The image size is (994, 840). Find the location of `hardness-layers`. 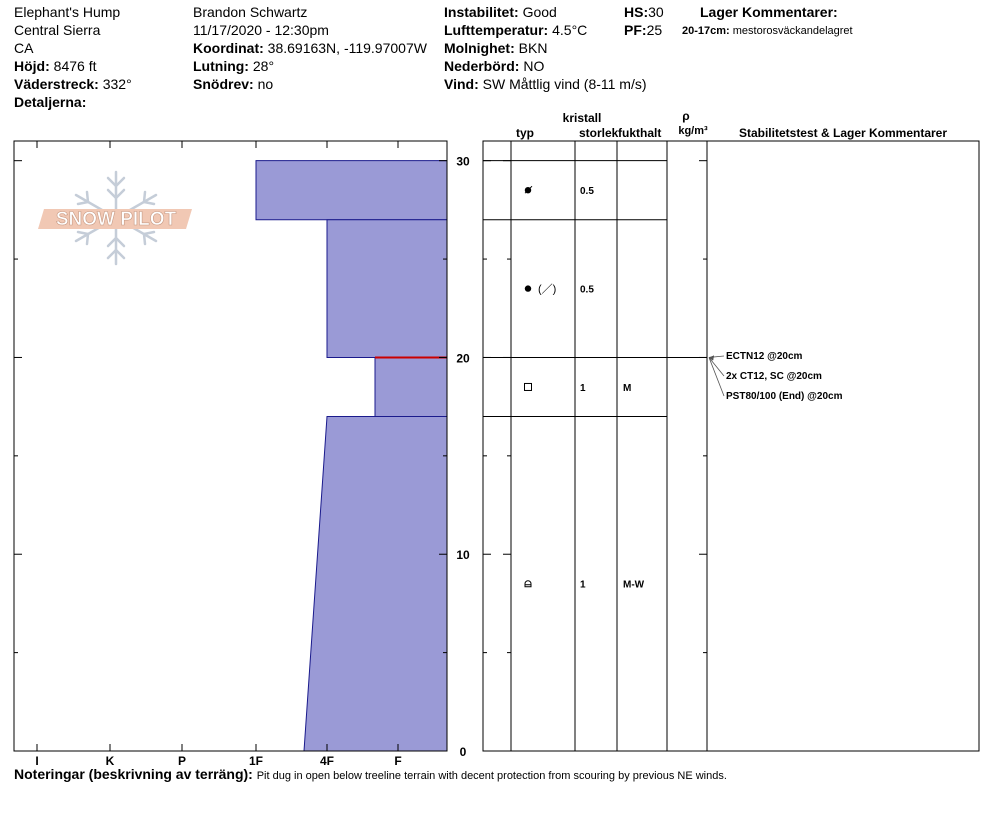

hardness-layers is located at coordinates (351, 456).